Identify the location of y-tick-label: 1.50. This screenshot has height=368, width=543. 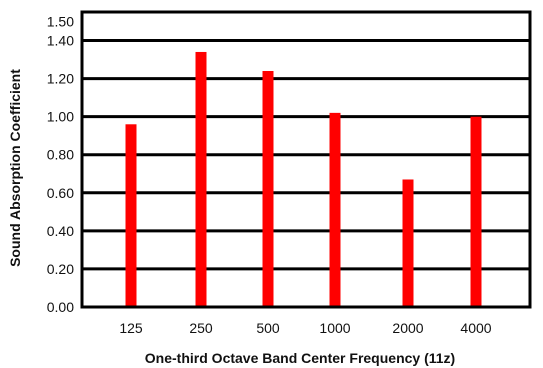
(60, 22).